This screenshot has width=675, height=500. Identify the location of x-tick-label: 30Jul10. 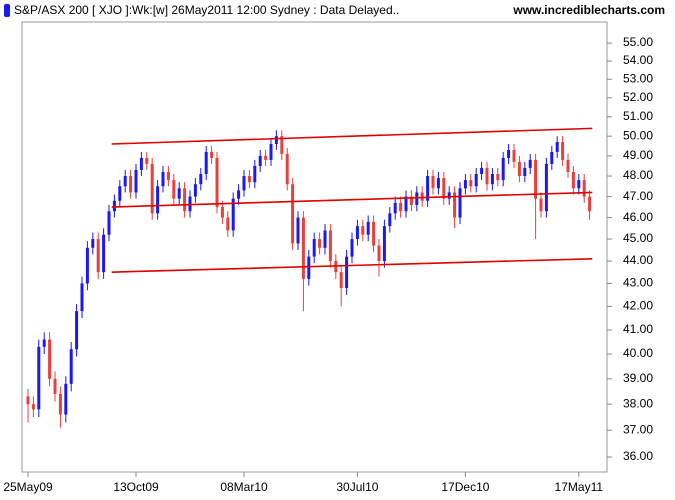
(357, 487).